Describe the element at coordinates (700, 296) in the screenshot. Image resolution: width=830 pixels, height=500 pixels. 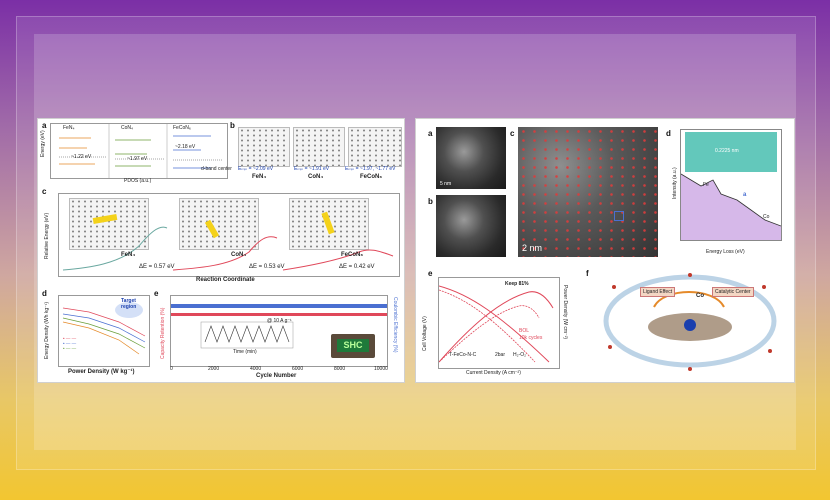
I see `co-label: Co` at that location.